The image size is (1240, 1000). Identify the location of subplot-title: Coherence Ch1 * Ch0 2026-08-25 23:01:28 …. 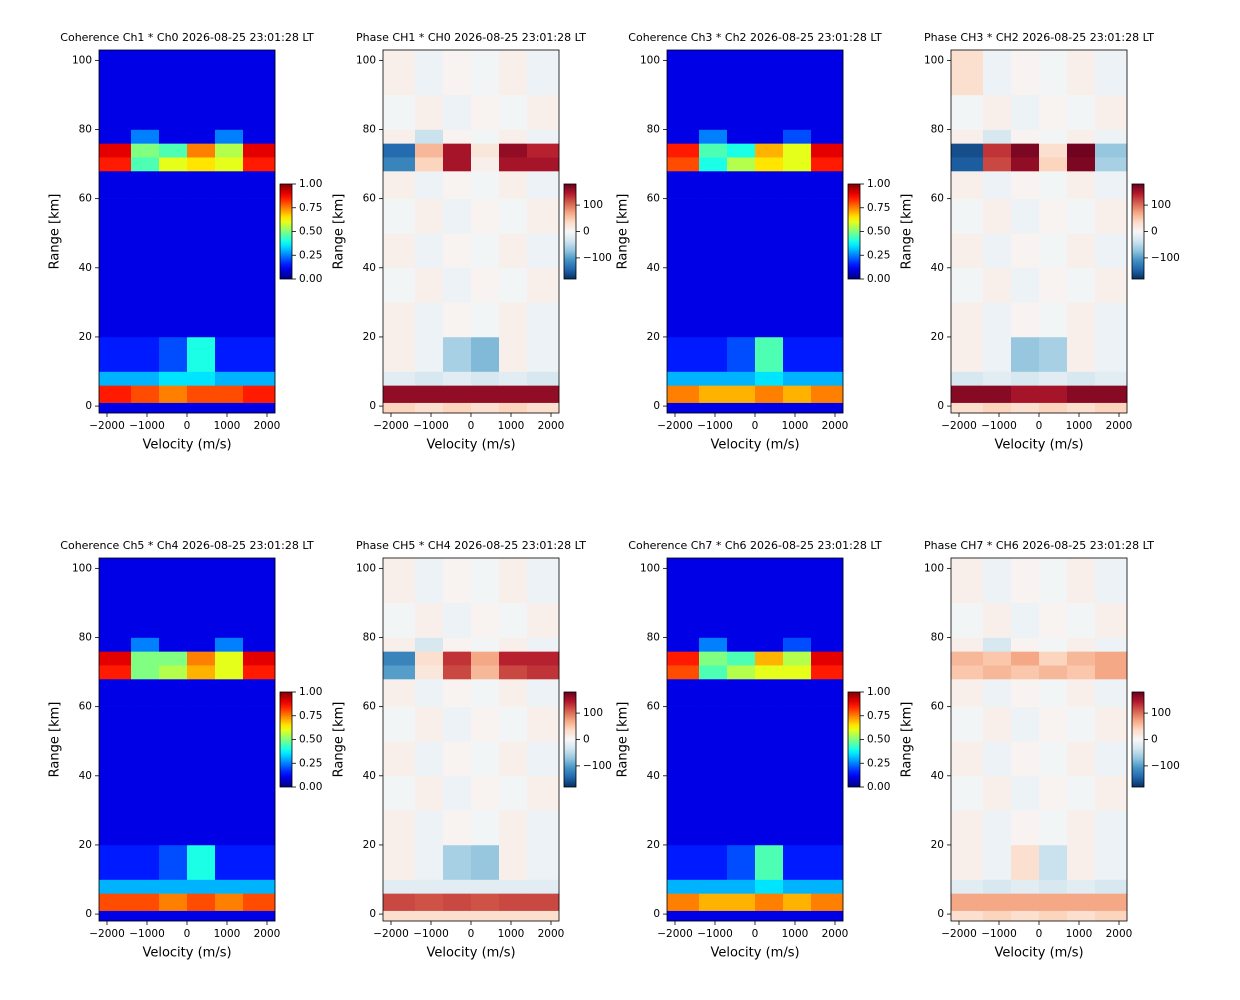
(187, 37).